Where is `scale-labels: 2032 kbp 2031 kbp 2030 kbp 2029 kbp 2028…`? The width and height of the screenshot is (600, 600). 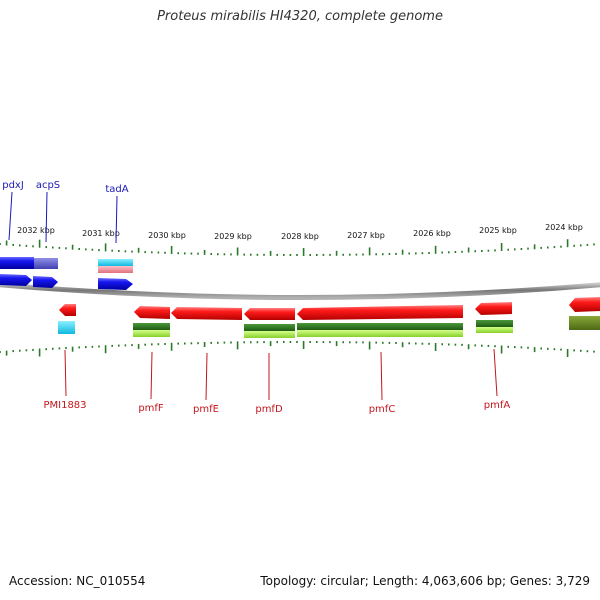
scale-labels: 2032 kbp 2031 kbp 2030 kbp 2029 kbp 2028… is located at coordinates (300, 232).